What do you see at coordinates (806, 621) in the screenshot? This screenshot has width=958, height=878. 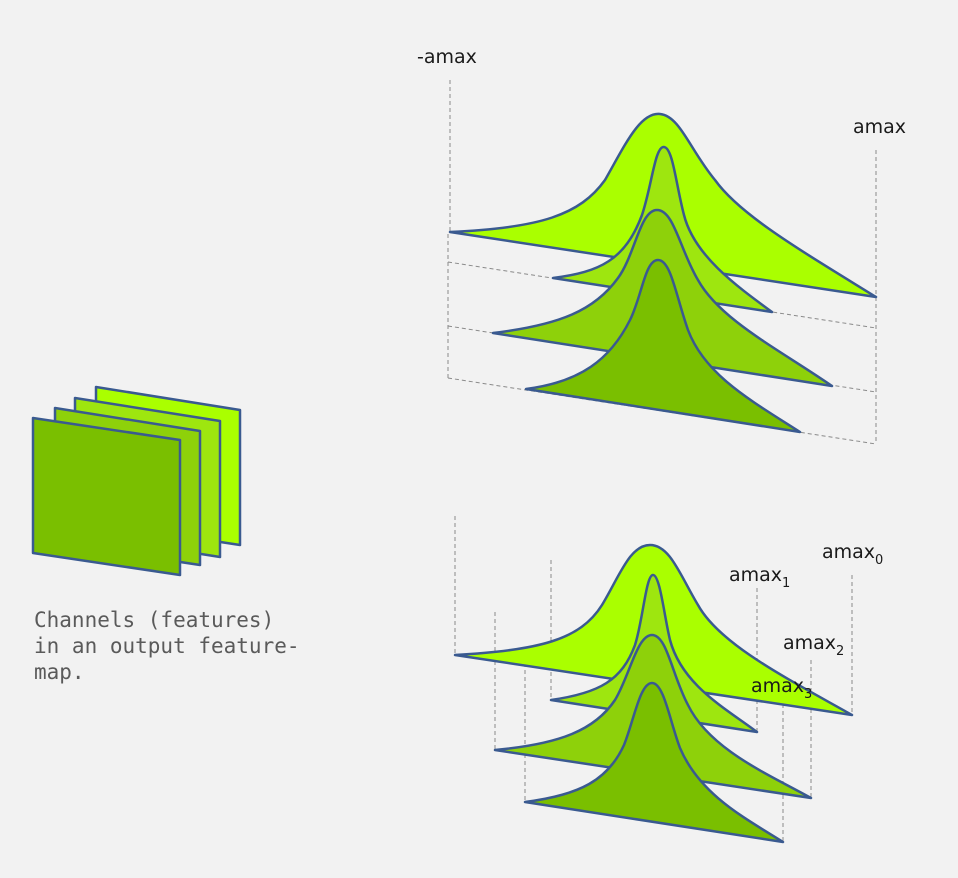 I see `bottom-plot-labels: amax0 amax1 amax2 amax3` at bounding box center [806, 621].